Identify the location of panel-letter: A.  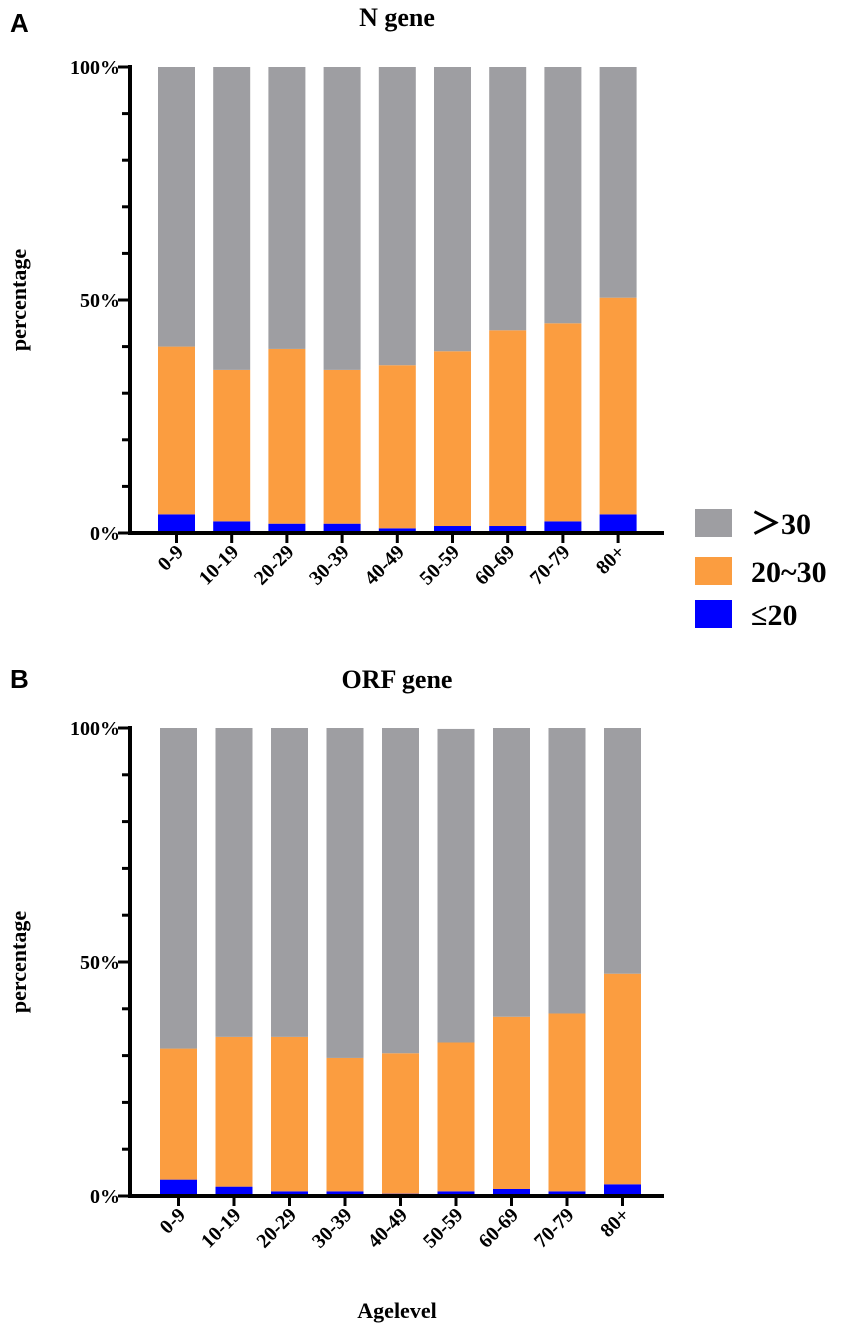
(19, 23).